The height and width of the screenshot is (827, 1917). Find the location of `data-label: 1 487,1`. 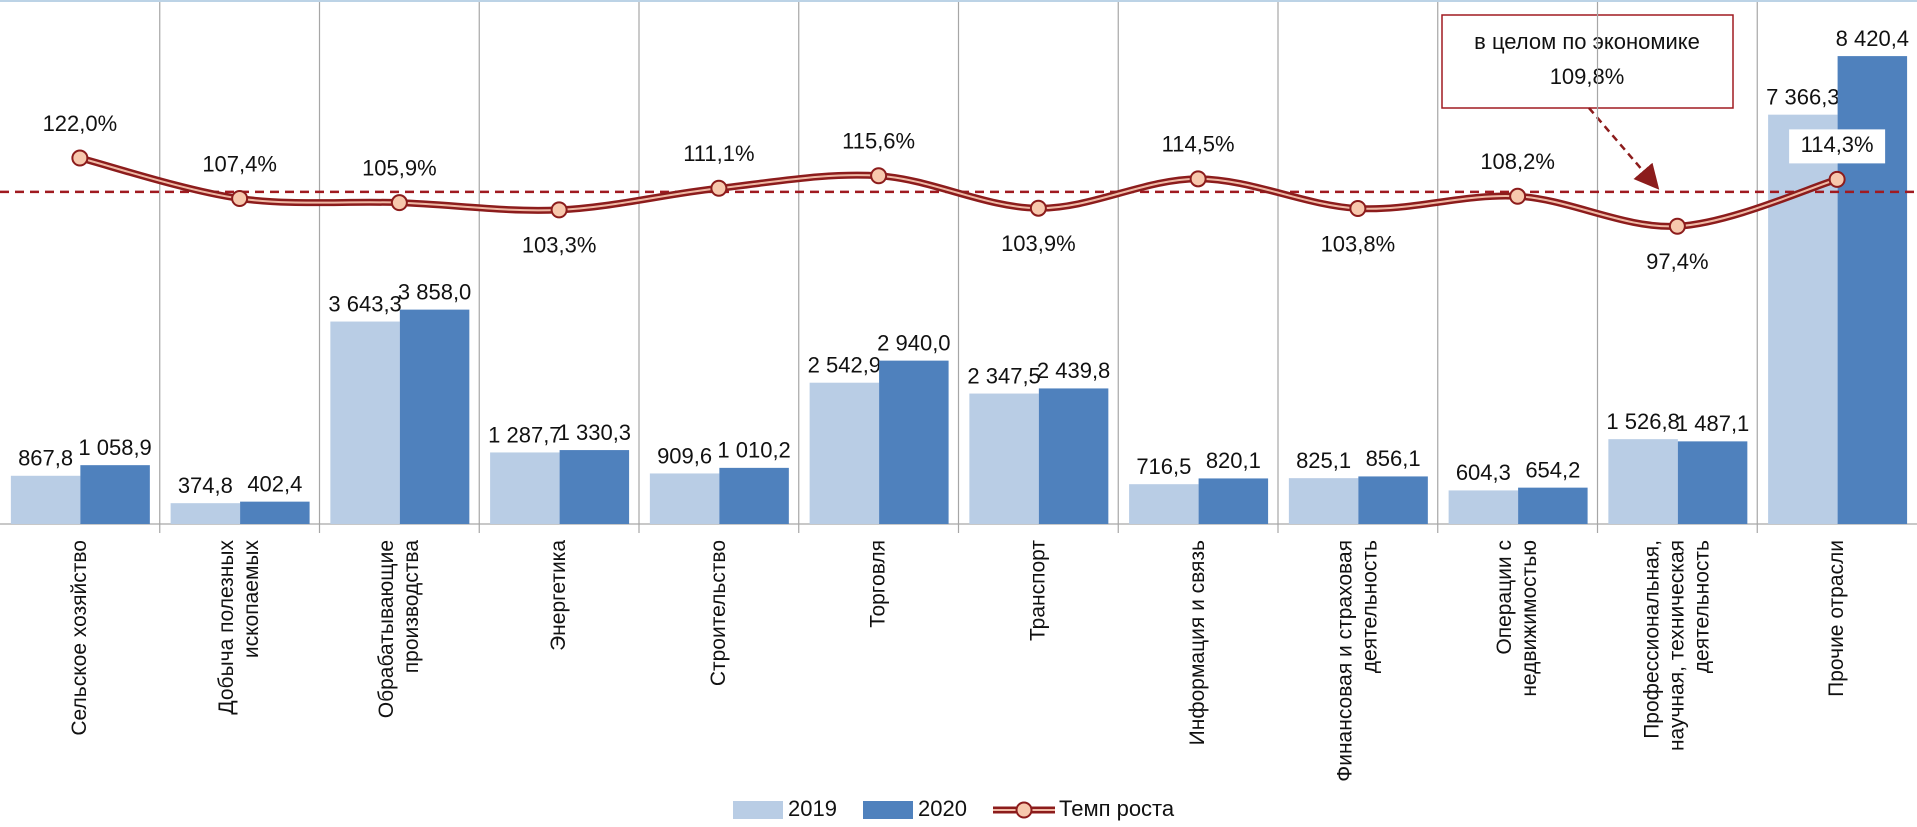

data-label: 1 487,1 is located at coordinates (1712, 423).